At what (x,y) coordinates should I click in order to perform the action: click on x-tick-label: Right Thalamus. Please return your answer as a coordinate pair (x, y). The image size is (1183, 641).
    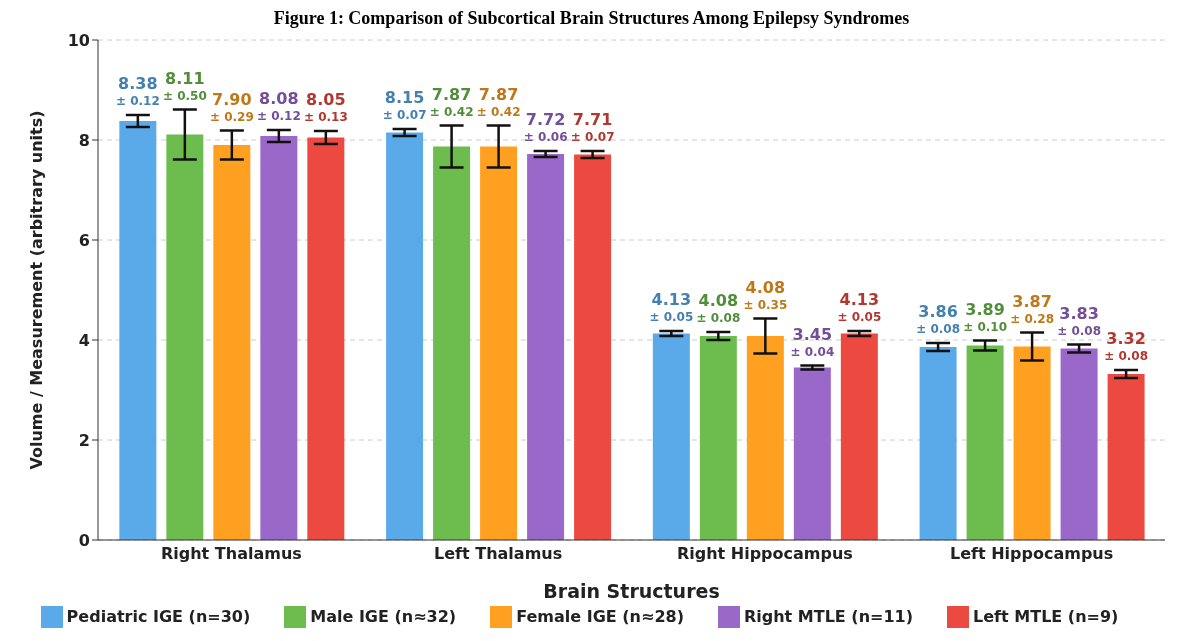
    Looking at the image, I should click on (231, 554).